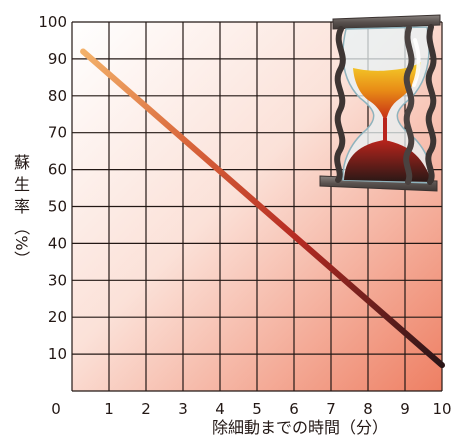 The height and width of the screenshot is (444, 460). Describe the element at coordinates (294, 409) in the screenshot. I see `x-tick-label: 6` at that location.